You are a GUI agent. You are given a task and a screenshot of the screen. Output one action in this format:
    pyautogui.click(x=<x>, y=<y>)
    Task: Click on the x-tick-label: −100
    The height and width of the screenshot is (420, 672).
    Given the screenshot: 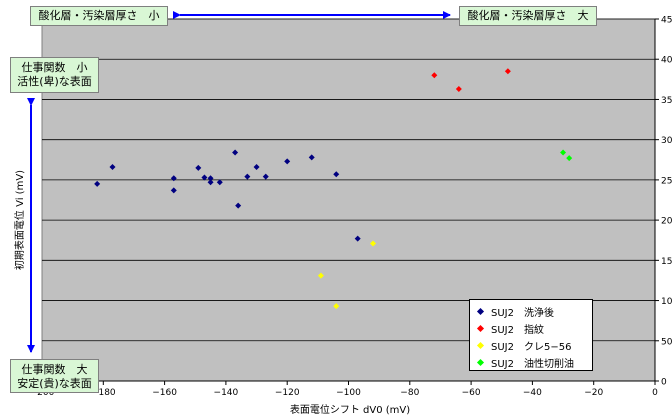 What is the action you would take?
    pyautogui.click(x=348, y=393)
    